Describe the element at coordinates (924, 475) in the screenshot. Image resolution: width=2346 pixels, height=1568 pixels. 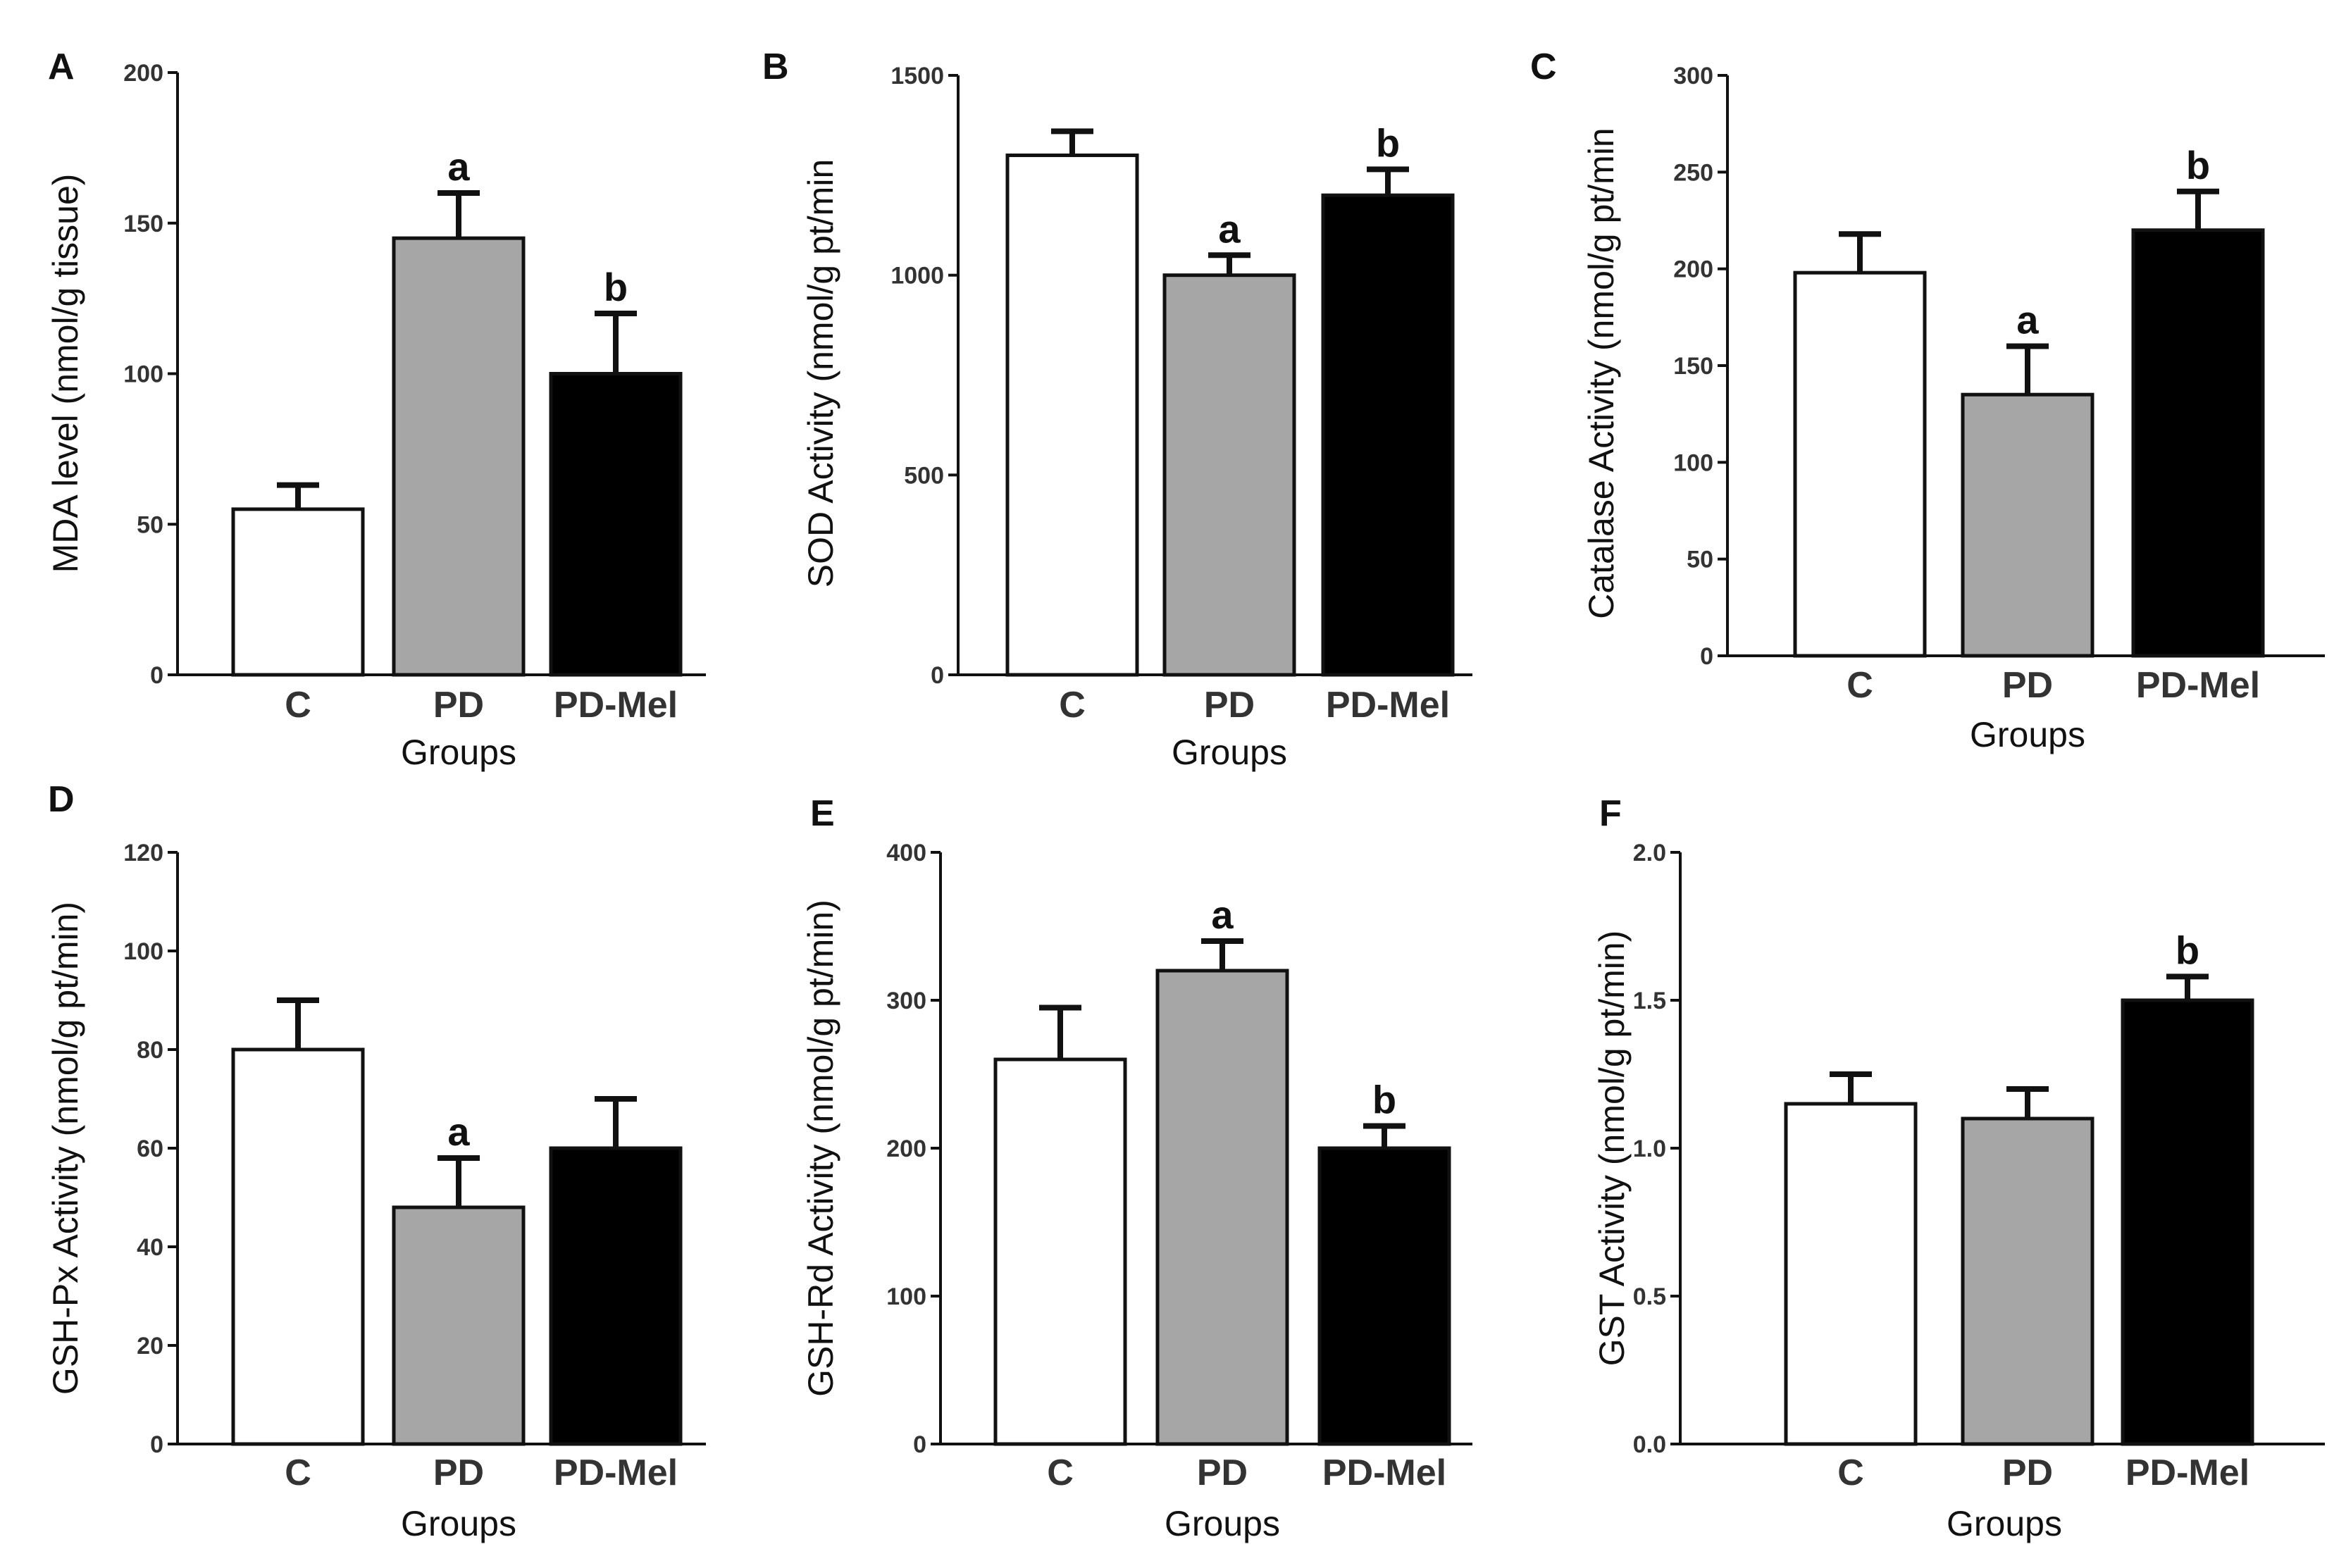
I see `y-tick-label: 500` at that location.